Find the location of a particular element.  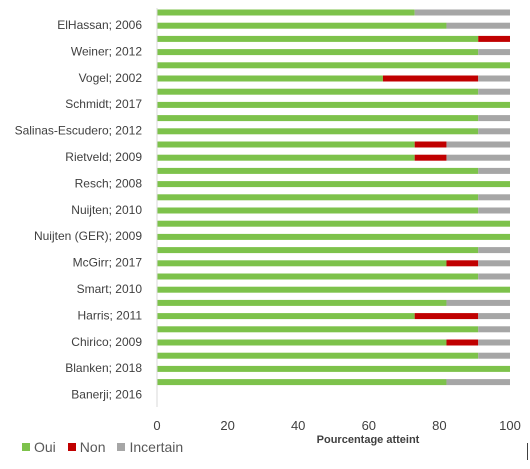

category-label: McGirr; 2017 is located at coordinates (108, 263).